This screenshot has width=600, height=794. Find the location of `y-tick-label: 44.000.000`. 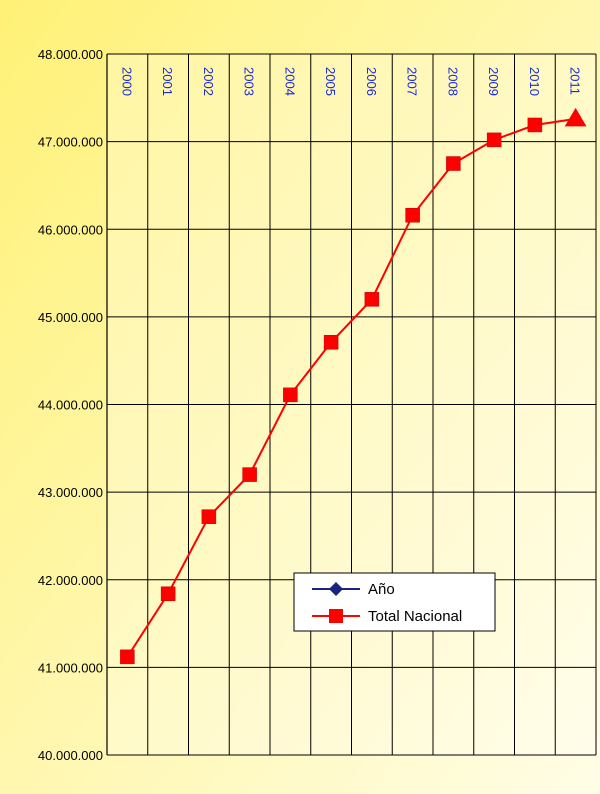

y-tick-label: 44.000.000 is located at coordinates (70, 405).